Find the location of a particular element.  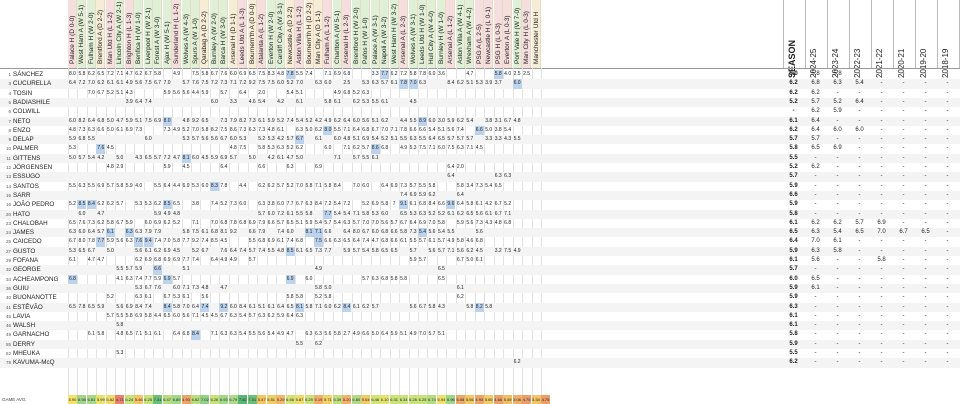

match-rating: 8.5 is located at coordinates (290, 251).